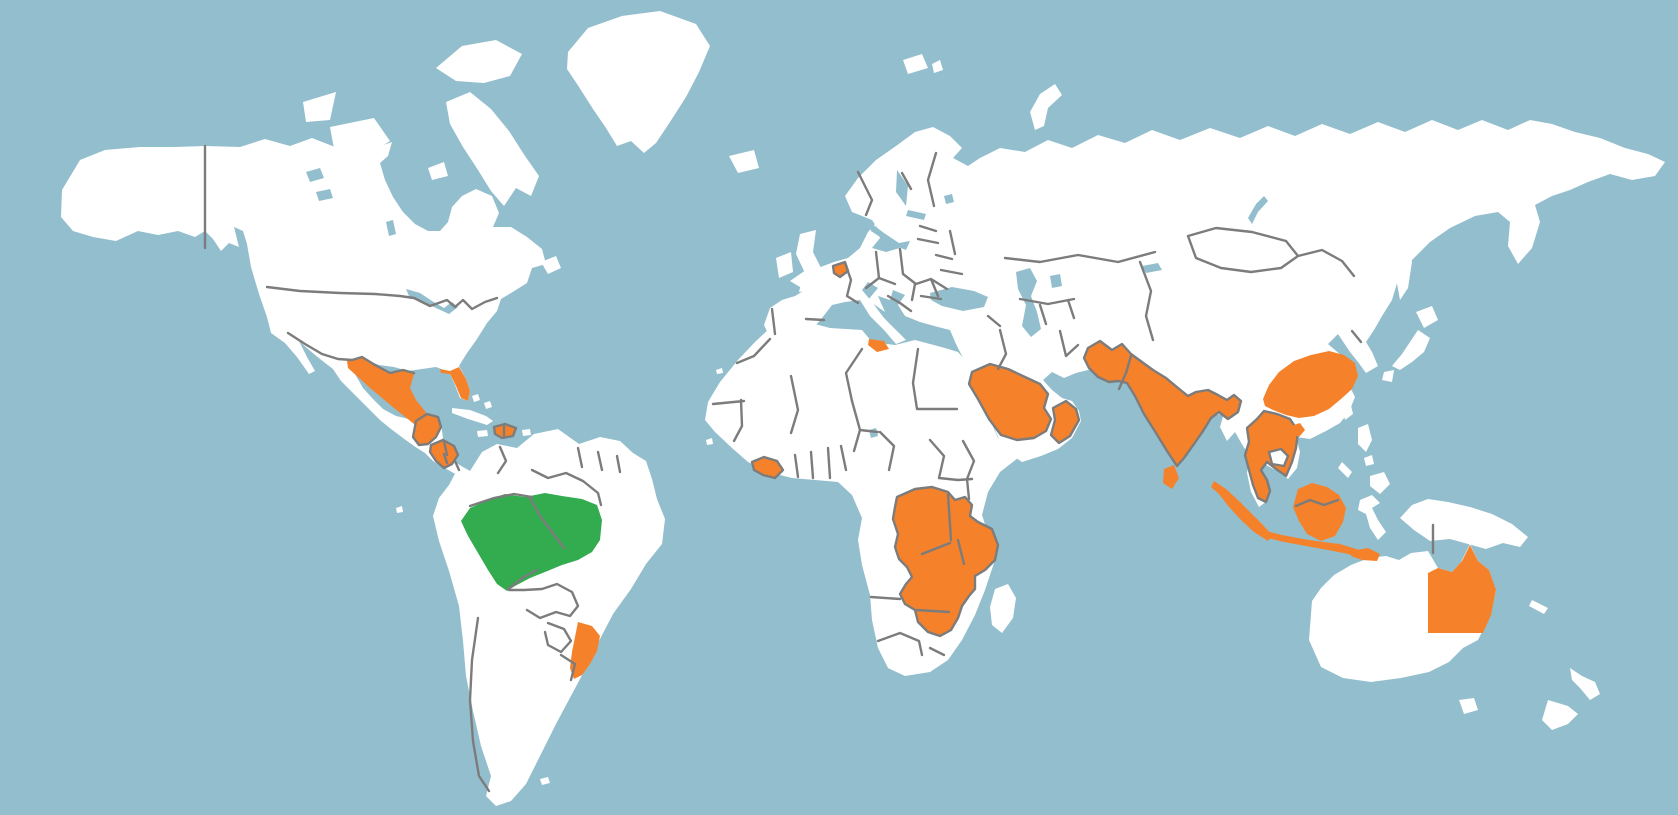 This screenshot has height=815, width=1678. Describe the element at coordinates (1462, 589) in the screenshot. I see `range-queensland` at that location.